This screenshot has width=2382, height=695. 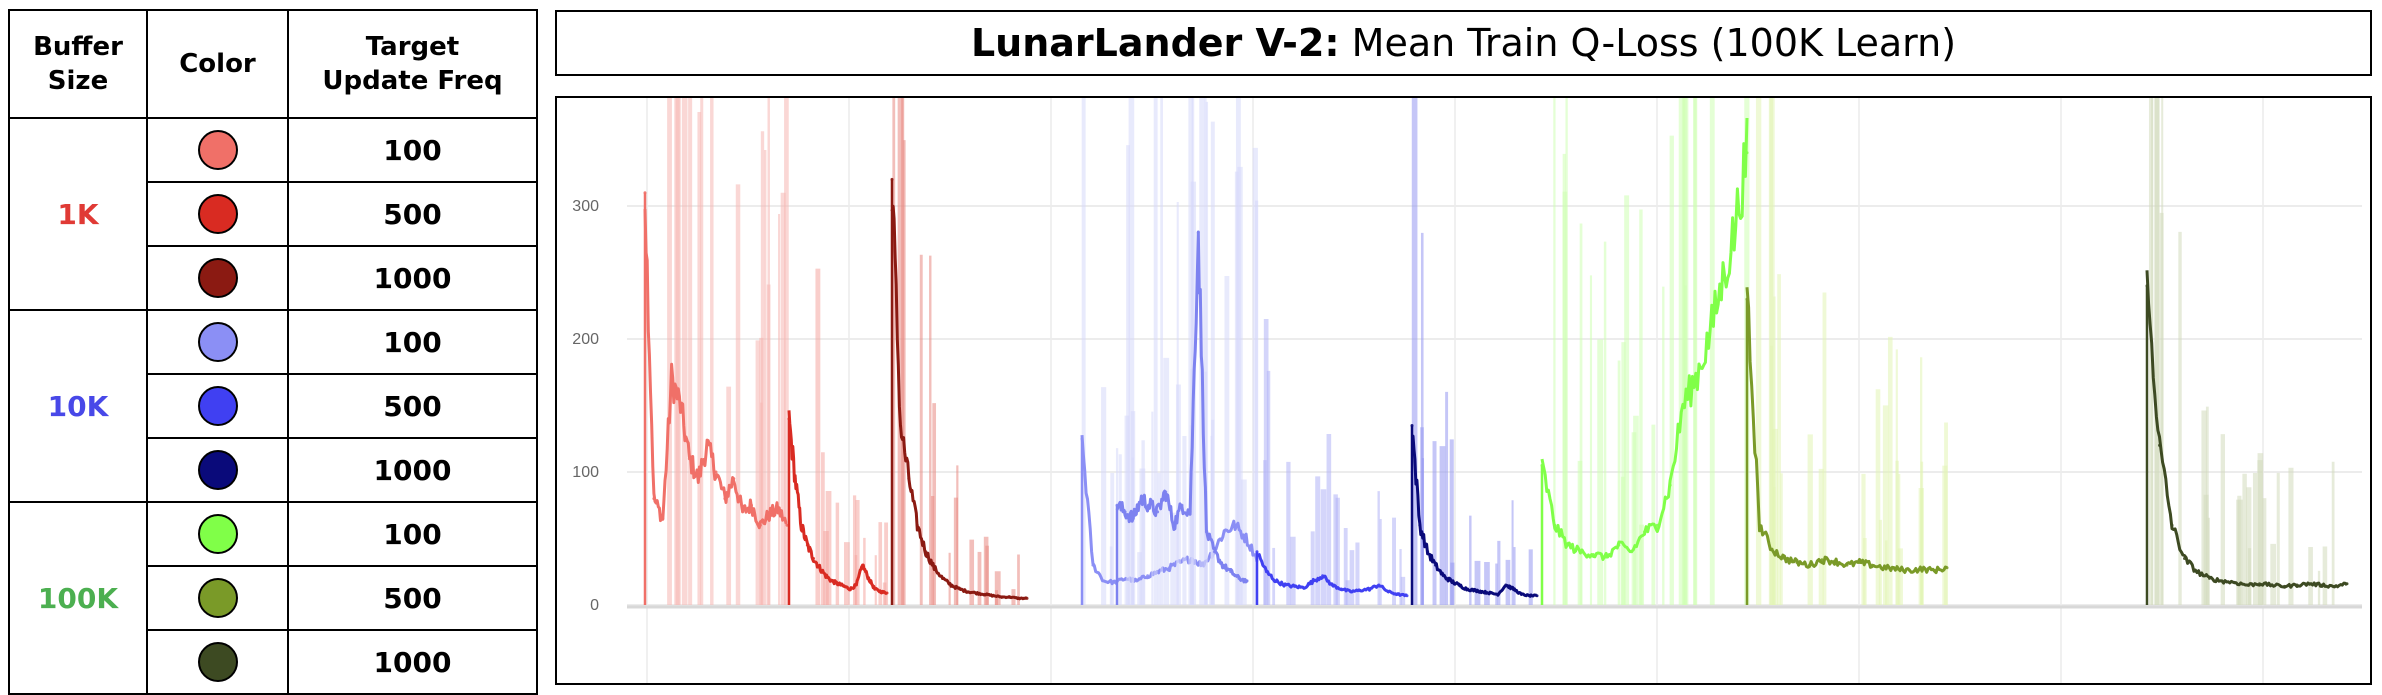 What do you see at coordinates (594, 605) in the screenshot?
I see `y-tick-label: 0` at bounding box center [594, 605].